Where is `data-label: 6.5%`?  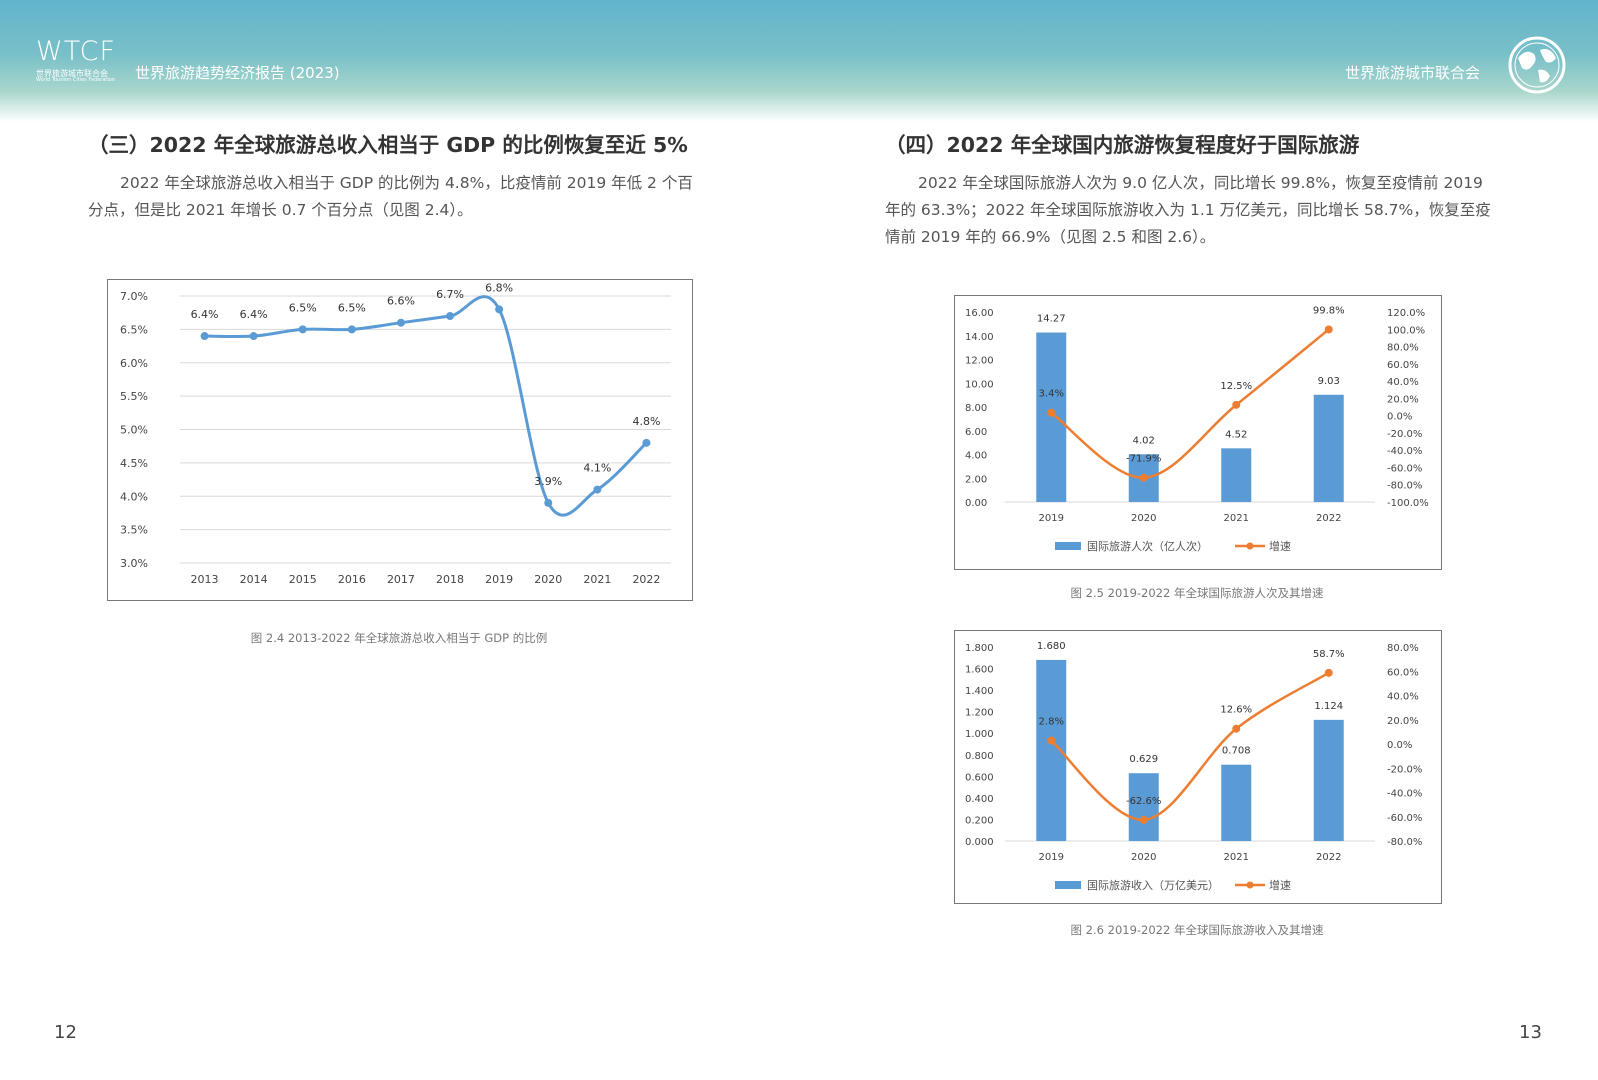
data-label: 6.5% is located at coordinates (303, 307).